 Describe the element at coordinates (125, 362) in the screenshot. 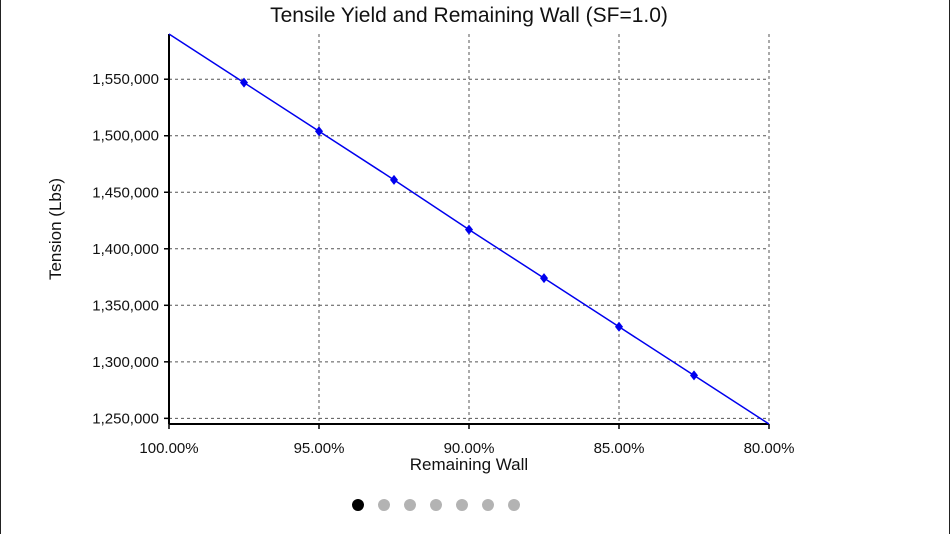

I see `y-tick-label: 1,300,000` at that location.